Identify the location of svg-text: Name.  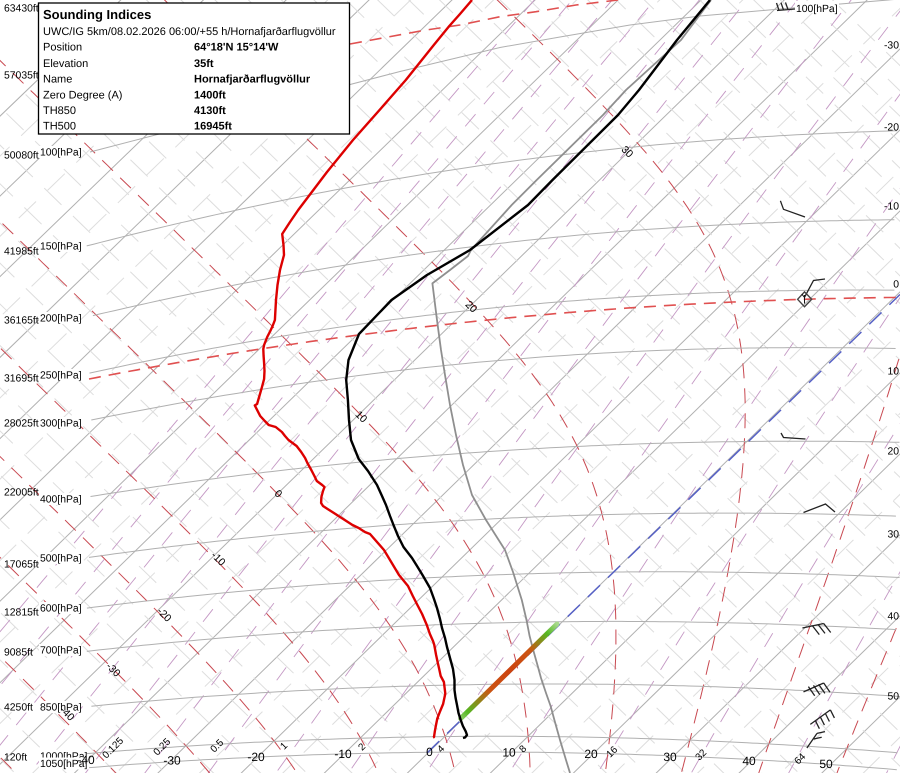
(57, 80).